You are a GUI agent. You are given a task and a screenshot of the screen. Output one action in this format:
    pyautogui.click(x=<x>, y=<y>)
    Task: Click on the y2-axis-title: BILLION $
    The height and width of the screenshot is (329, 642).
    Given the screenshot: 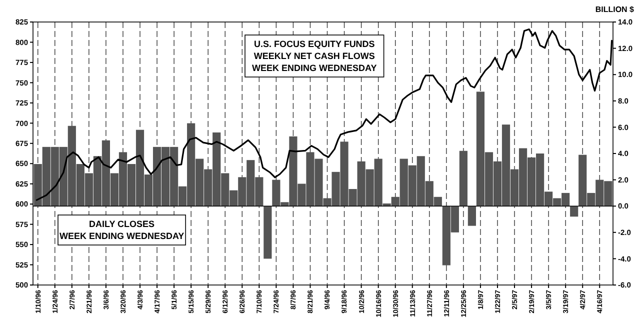 What is the action you would take?
    pyautogui.click(x=615, y=9)
    